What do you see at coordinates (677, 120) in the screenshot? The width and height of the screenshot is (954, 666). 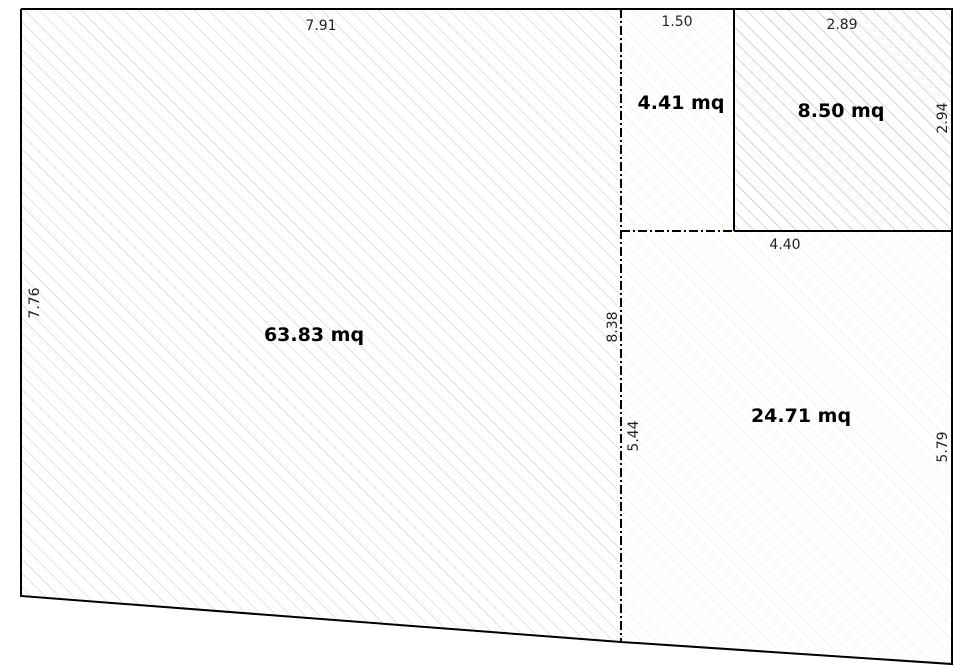 I see `room-small-top` at bounding box center [677, 120].